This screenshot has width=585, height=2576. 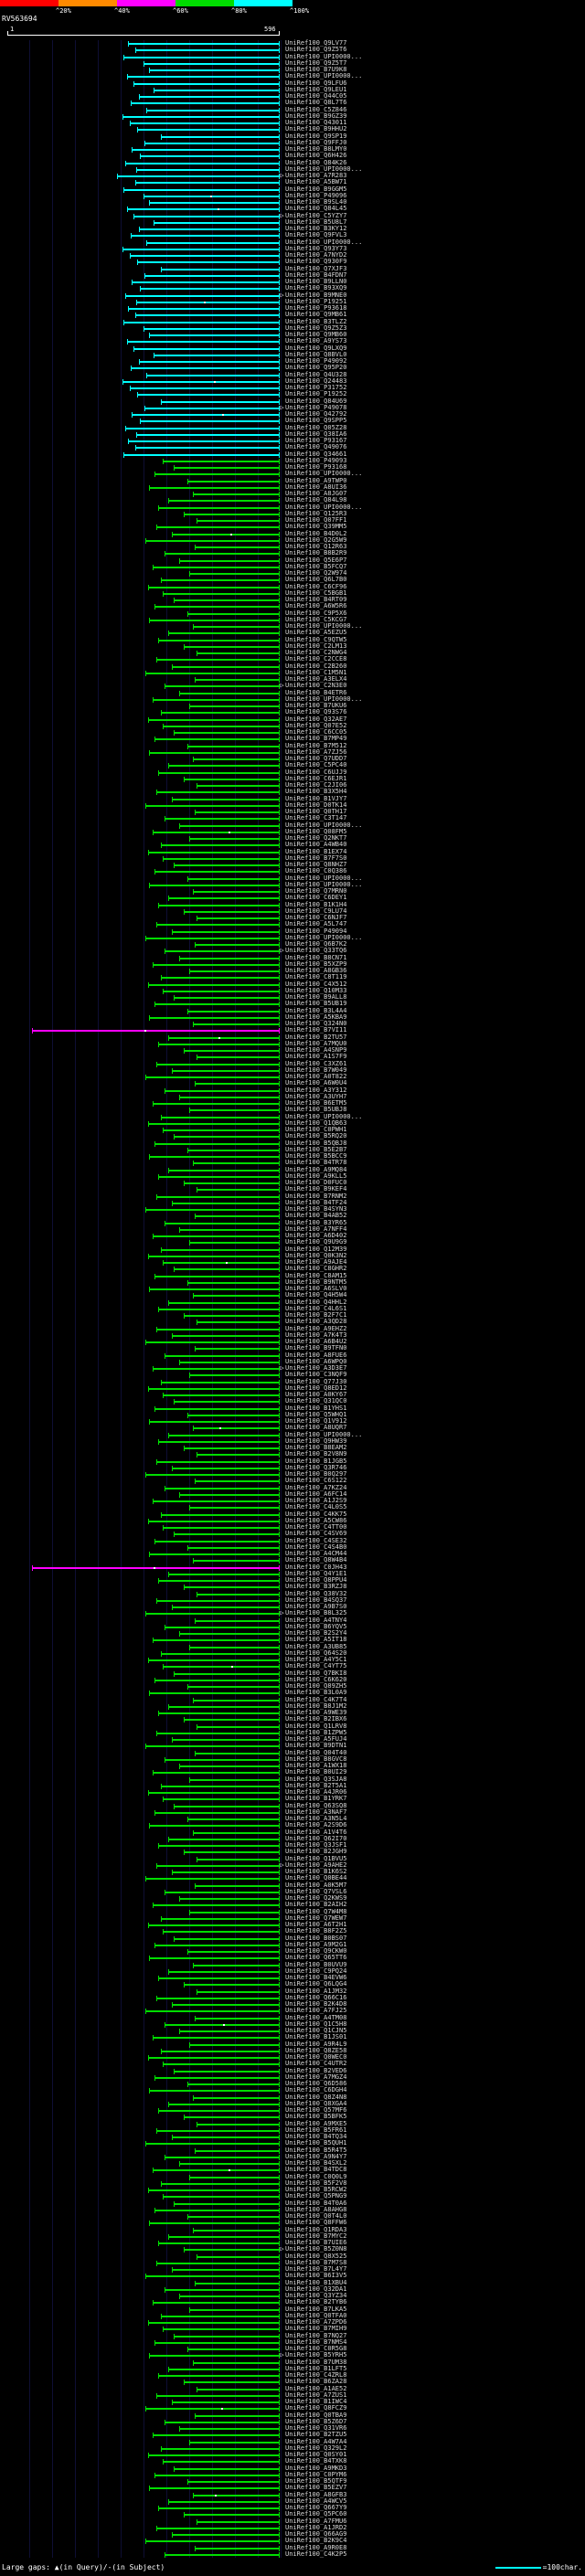 I want to click on hit-label: UniRef100_Q42792, so click(x=316, y=414).